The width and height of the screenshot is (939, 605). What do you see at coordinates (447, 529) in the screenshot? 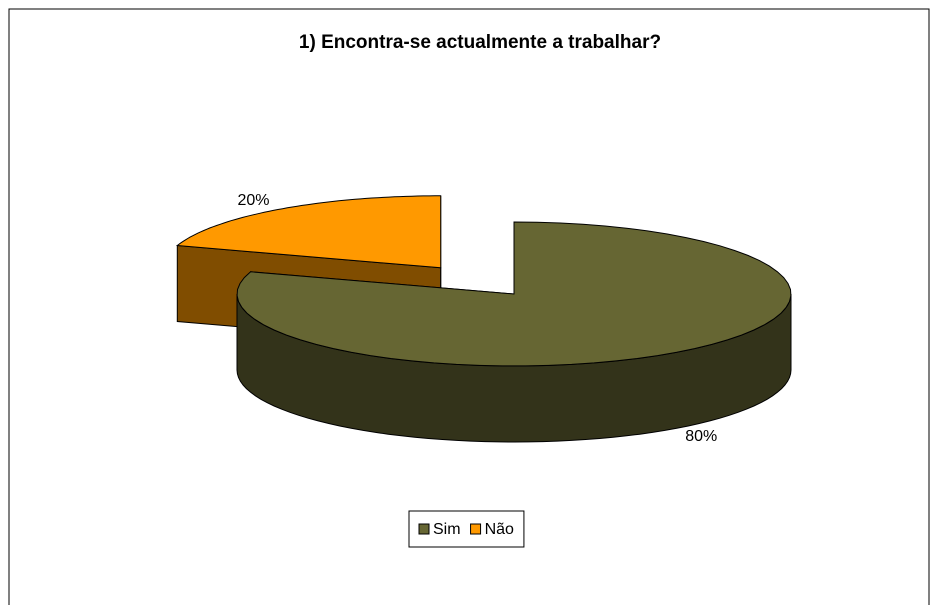
I see `legend-label: Sim` at bounding box center [447, 529].